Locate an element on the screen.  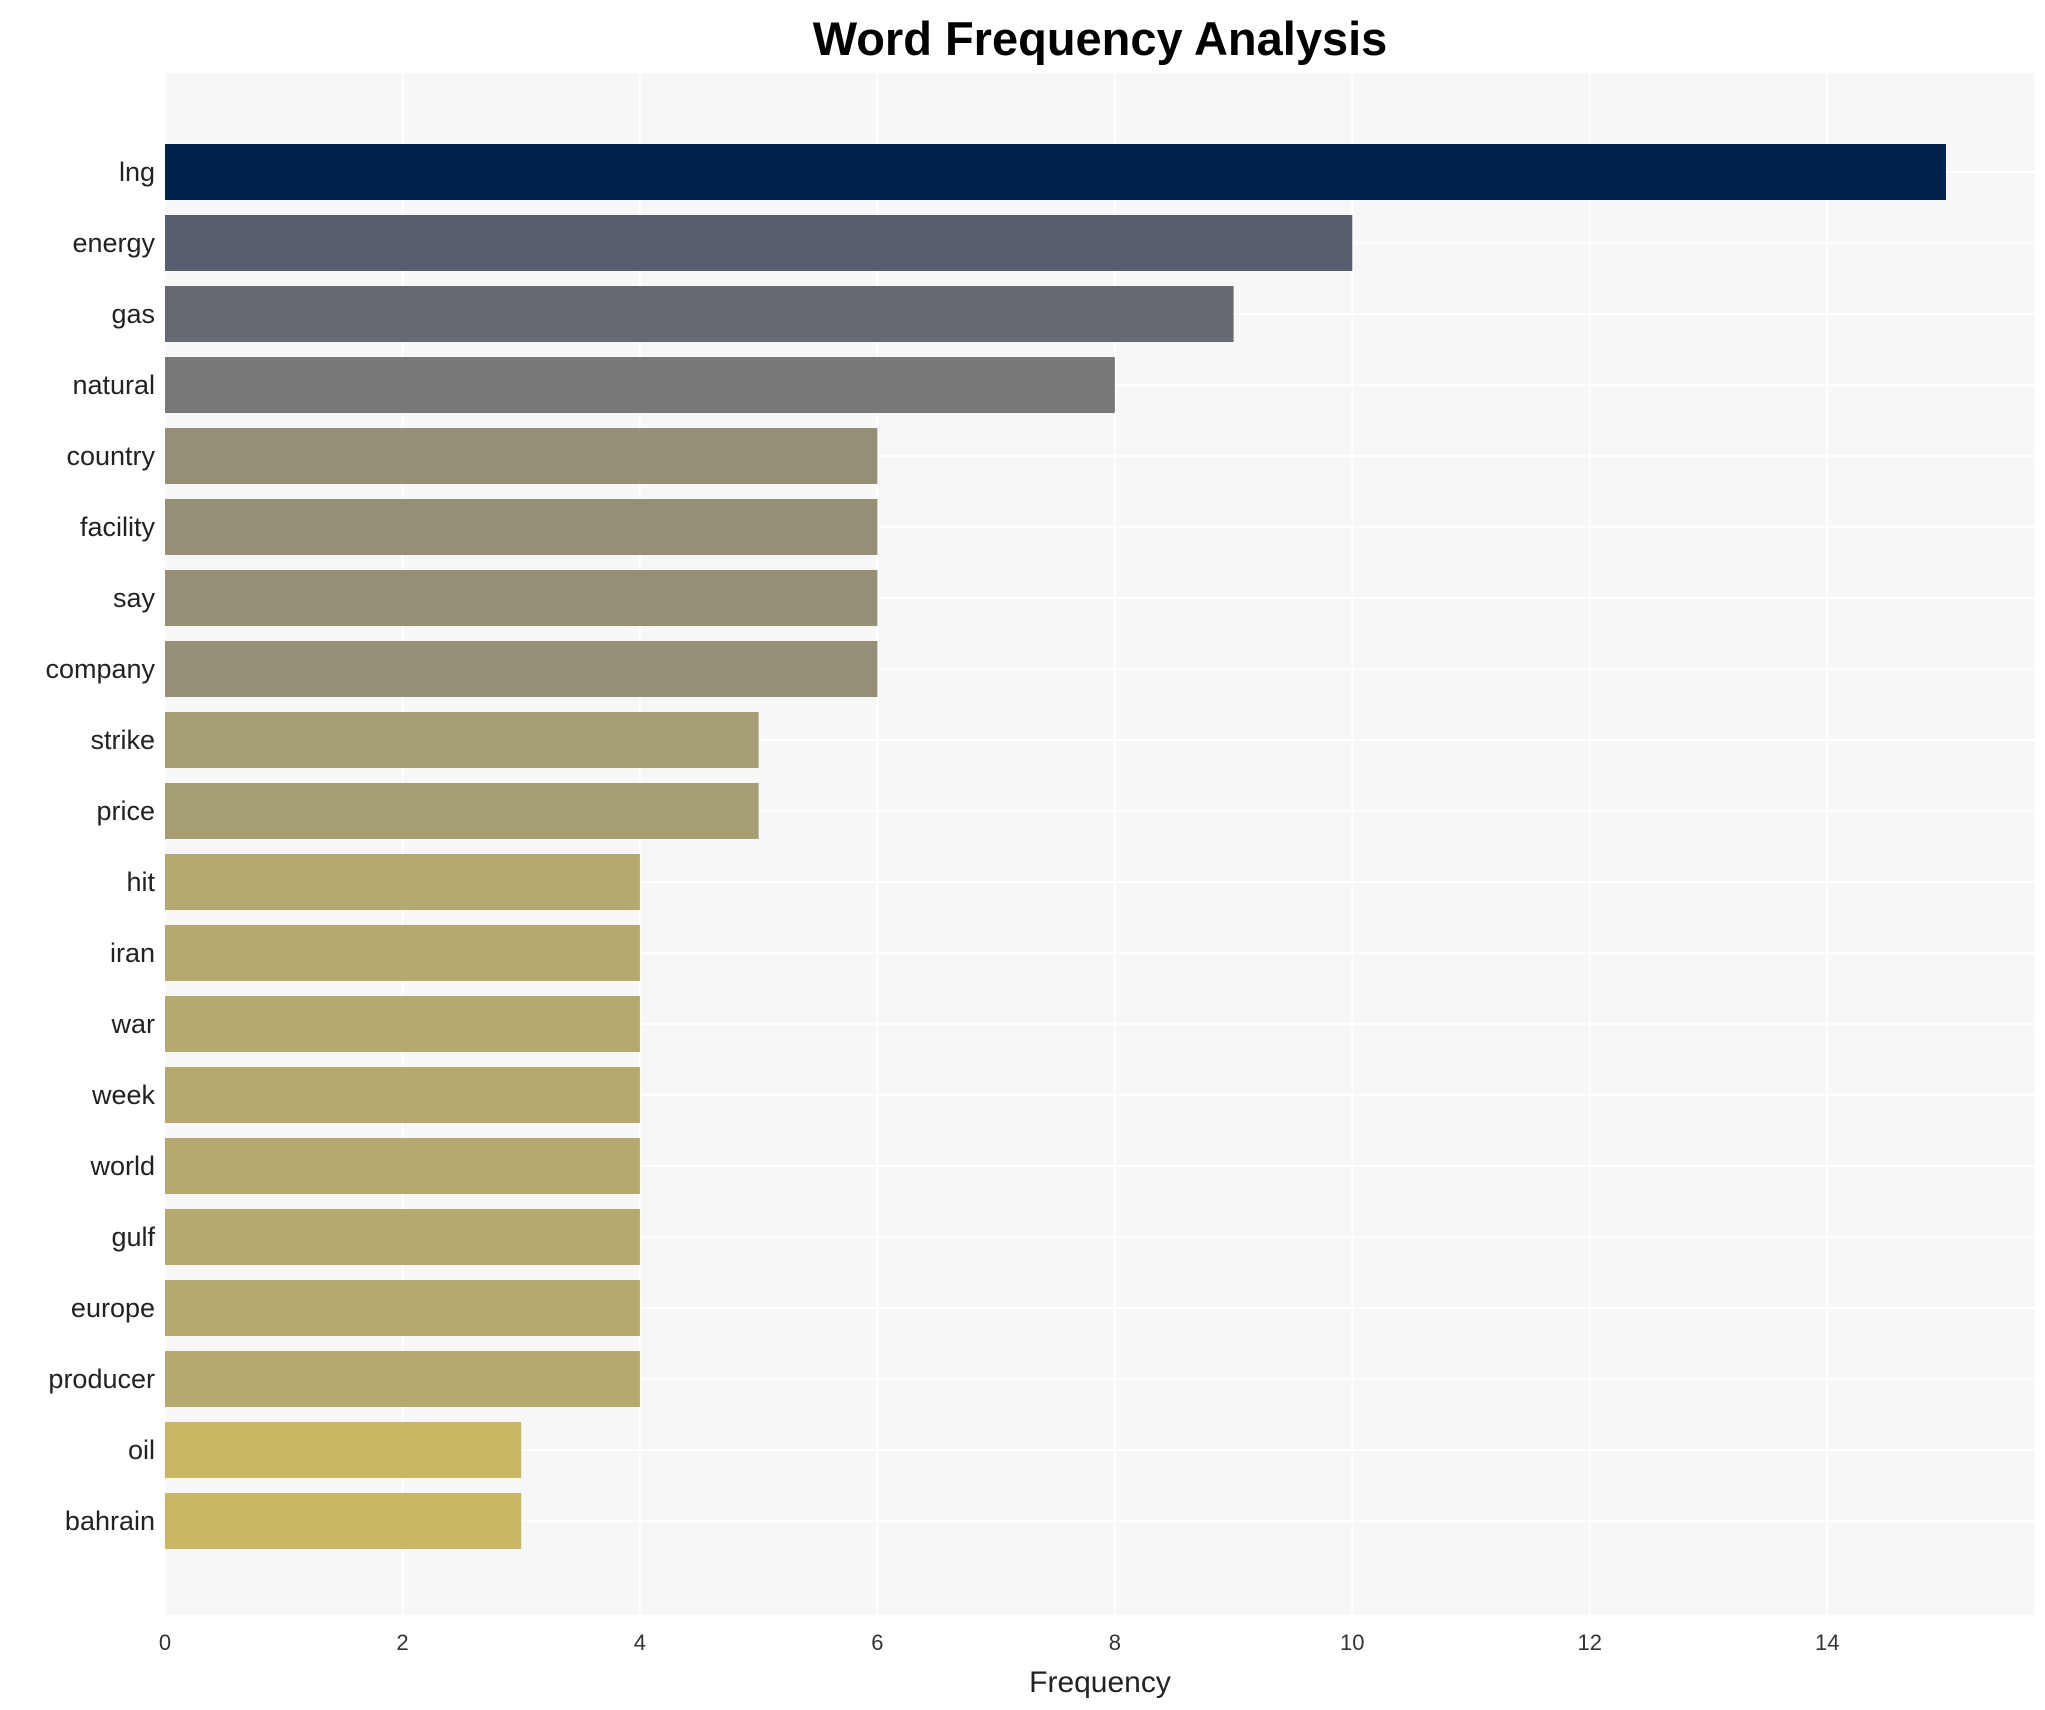
x-tick-label: 14 is located at coordinates (1827, 1642).